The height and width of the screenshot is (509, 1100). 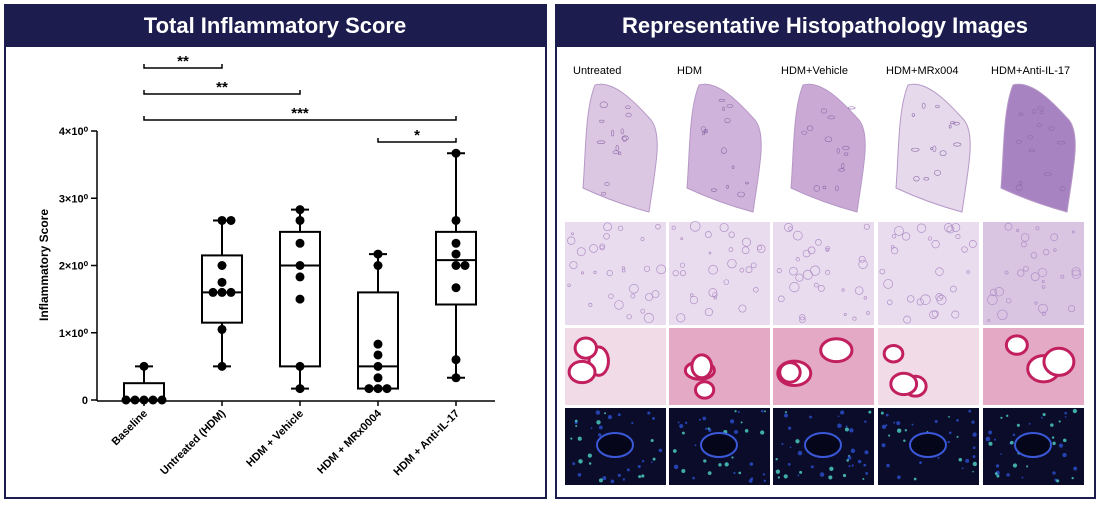 I want to click on significance-bracket, so click(x=417, y=140).